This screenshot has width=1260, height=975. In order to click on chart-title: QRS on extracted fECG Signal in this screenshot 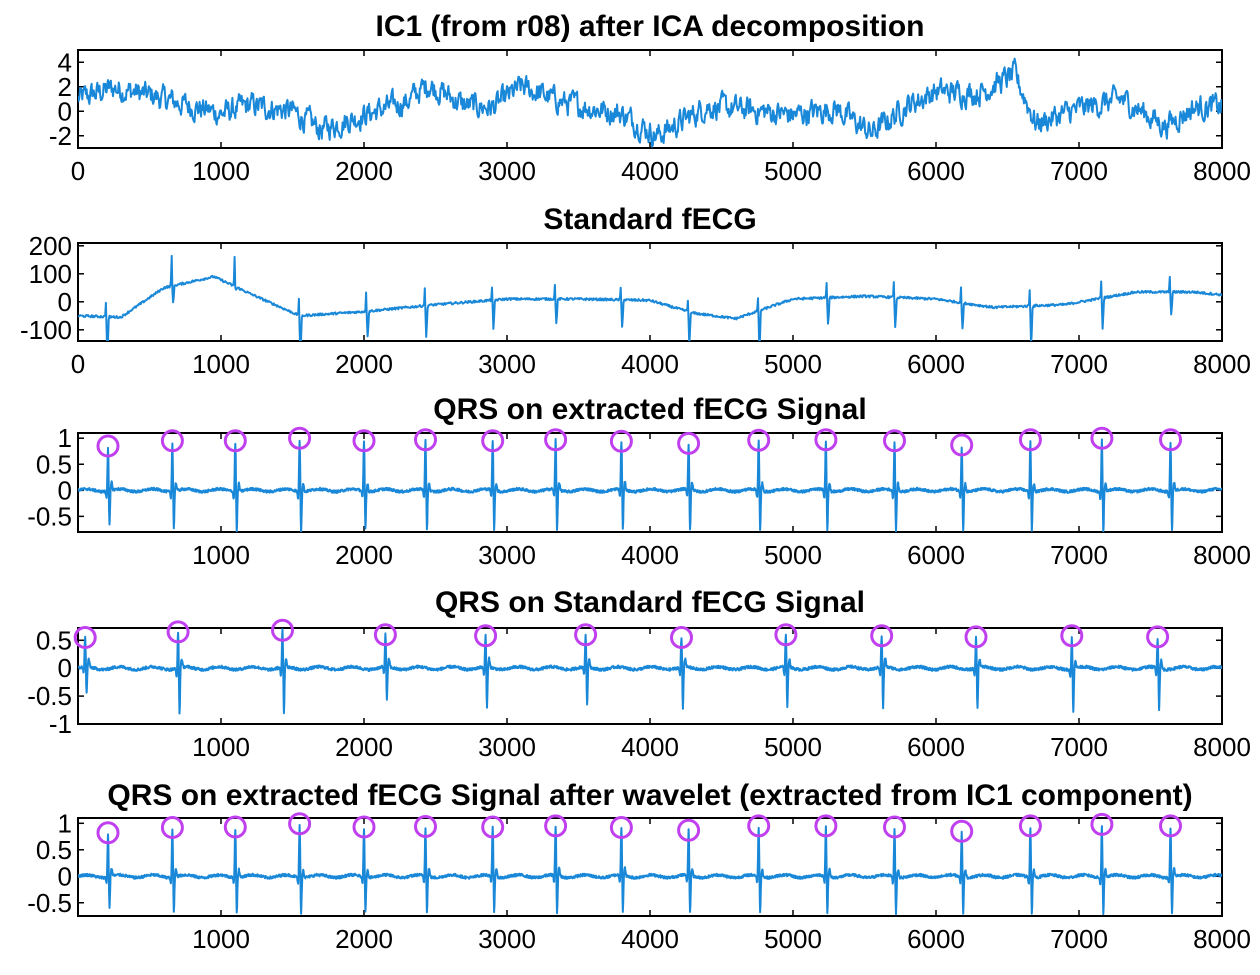, I will do `click(649, 409)`.